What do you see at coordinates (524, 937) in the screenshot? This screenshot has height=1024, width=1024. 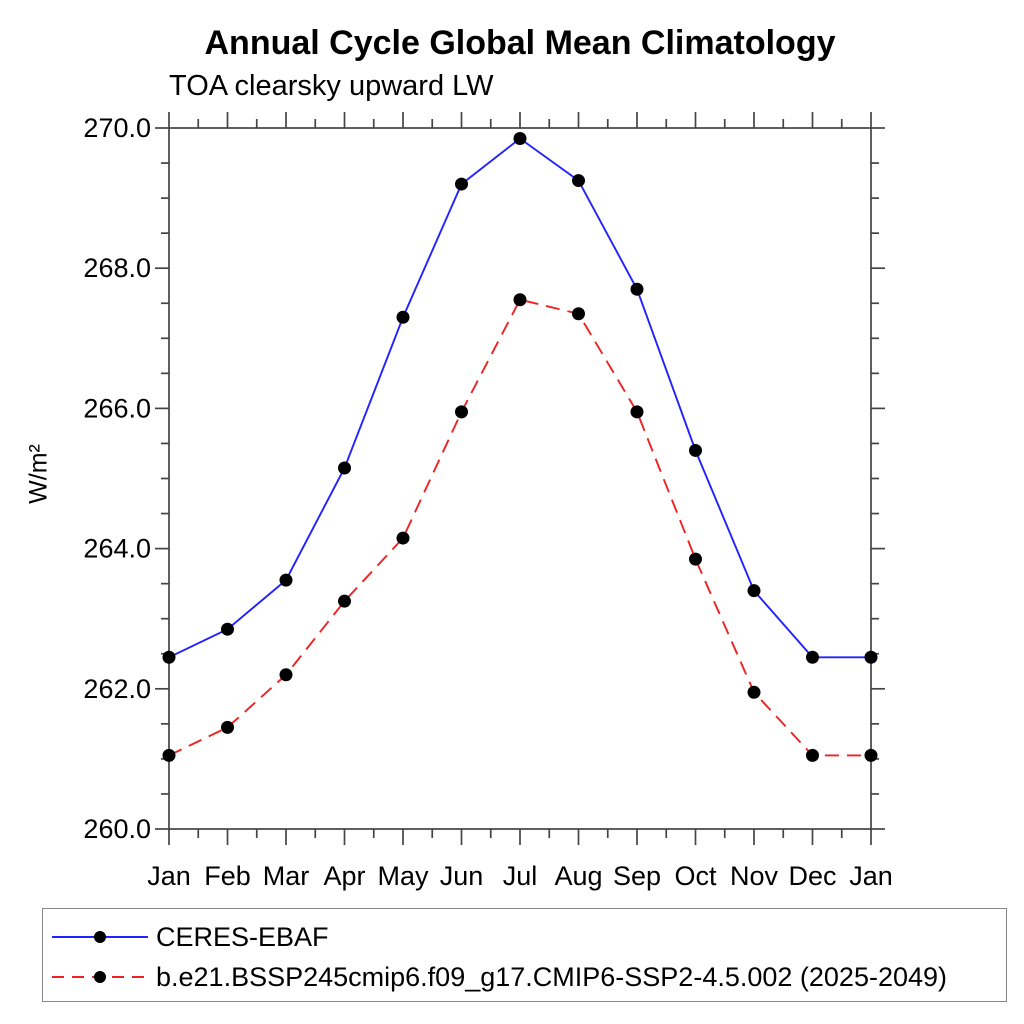 I see `legend-item-ceres: CERES-EBAF` at bounding box center [524, 937].